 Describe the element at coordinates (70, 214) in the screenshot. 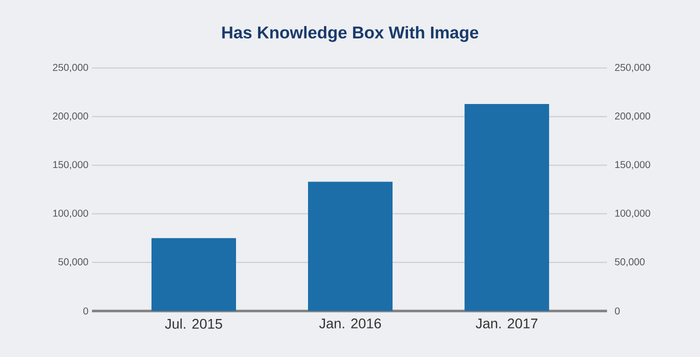

I see `y-tick-label: 100,000` at that location.